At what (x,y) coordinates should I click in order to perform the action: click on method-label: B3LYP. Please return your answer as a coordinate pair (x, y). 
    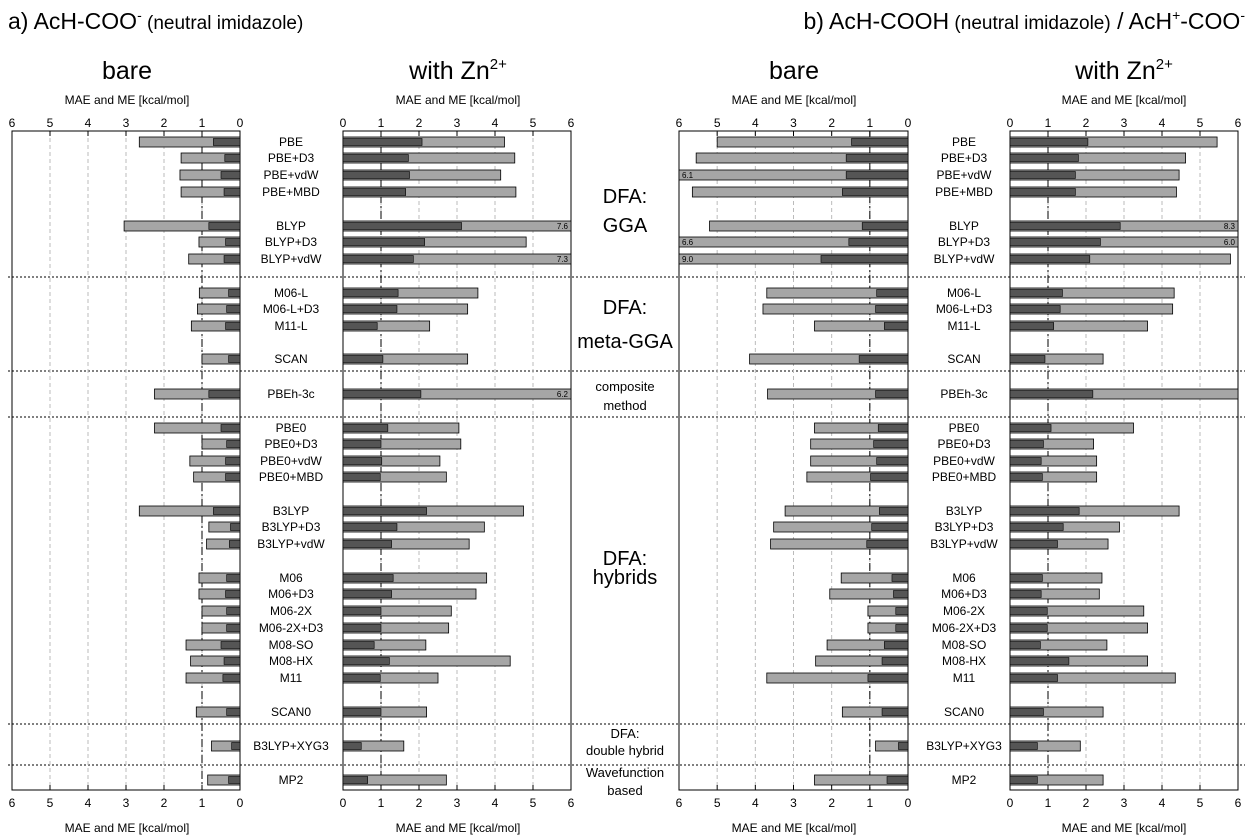
    Looking at the image, I should click on (291, 511).